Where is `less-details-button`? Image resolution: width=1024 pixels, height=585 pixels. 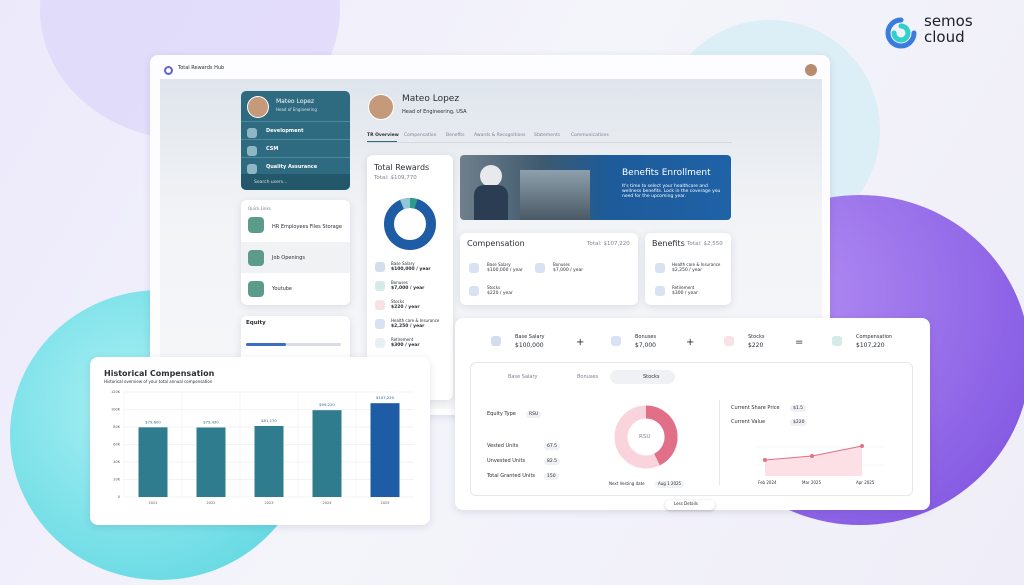 less-details-button is located at coordinates (690, 505).